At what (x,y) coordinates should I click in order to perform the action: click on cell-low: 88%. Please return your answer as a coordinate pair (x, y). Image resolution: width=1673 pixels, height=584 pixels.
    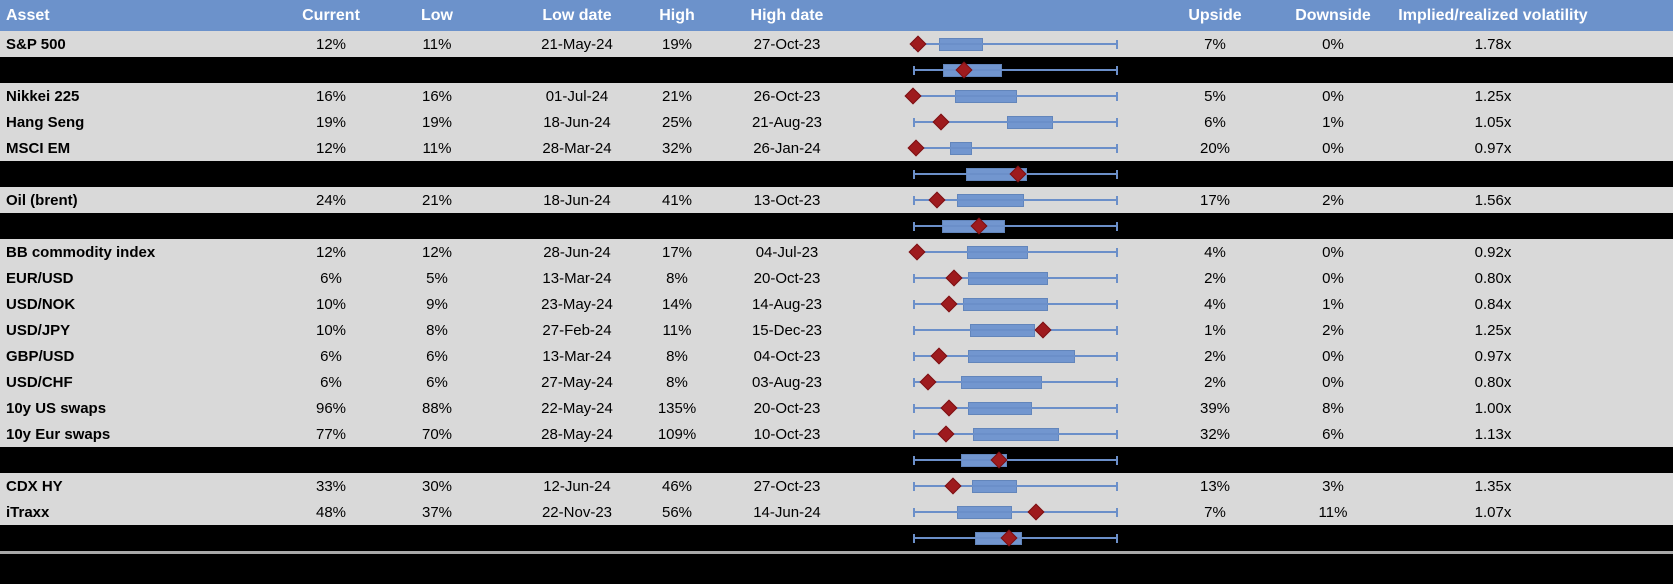
    Looking at the image, I should click on (437, 408).